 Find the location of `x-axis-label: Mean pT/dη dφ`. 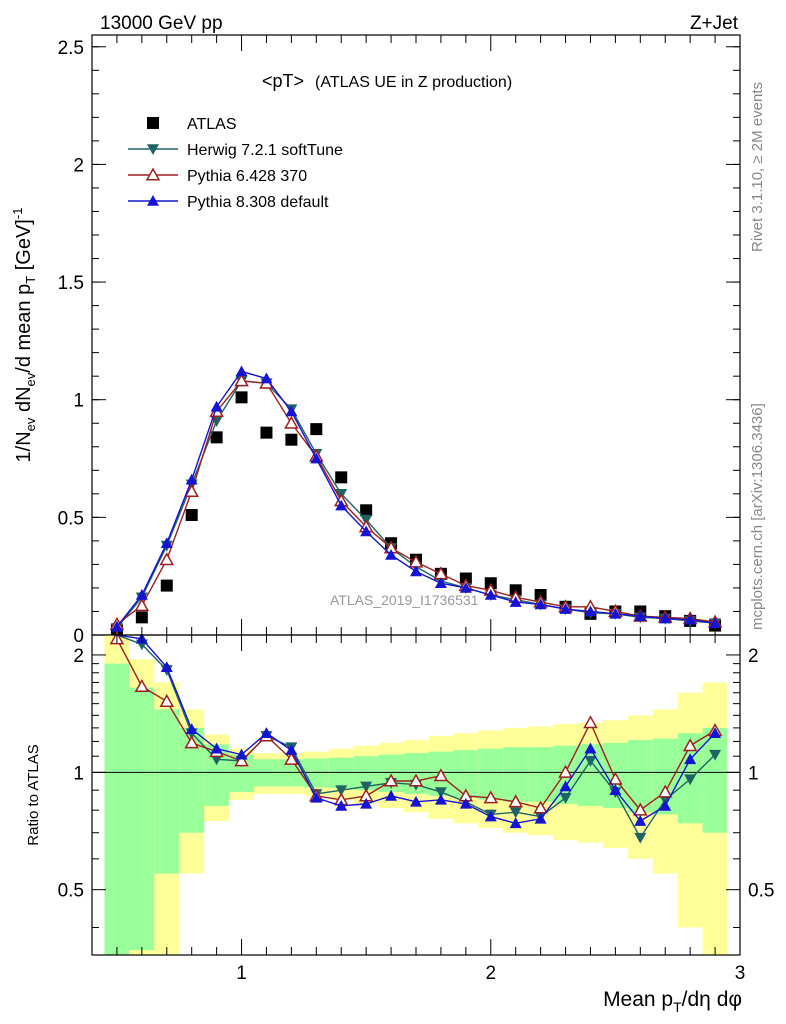

x-axis-label: Mean pT/dη dφ is located at coordinates (672, 1001).